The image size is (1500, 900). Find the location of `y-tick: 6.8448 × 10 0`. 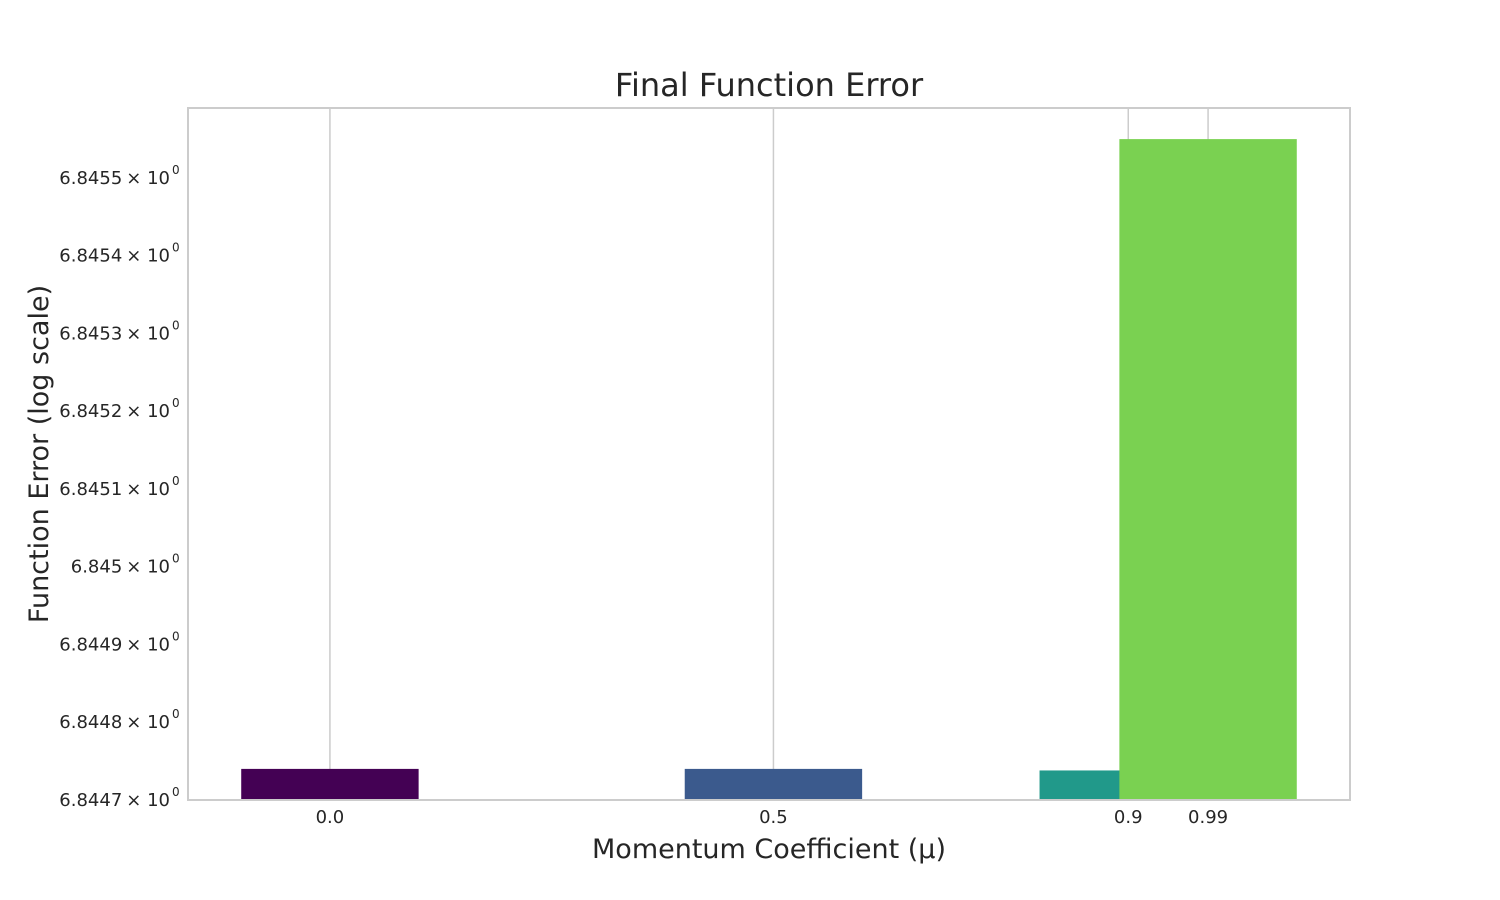

y-tick: 6.8448 × 10 0 is located at coordinates (119, 720).